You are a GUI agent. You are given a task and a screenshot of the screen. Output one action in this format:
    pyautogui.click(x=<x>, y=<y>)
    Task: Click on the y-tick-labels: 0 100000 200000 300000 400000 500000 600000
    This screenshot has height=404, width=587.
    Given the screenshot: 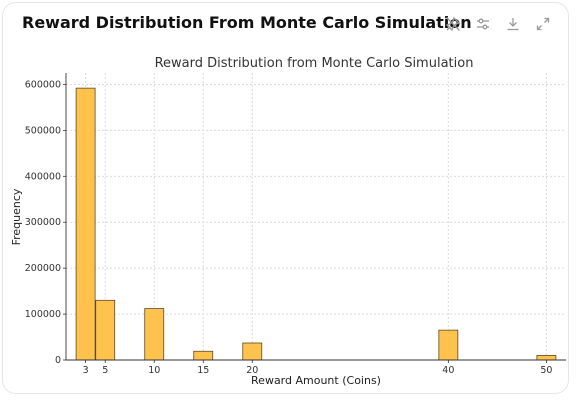 What is the action you would take?
    pyautogui.click(x=43, y=222)
    